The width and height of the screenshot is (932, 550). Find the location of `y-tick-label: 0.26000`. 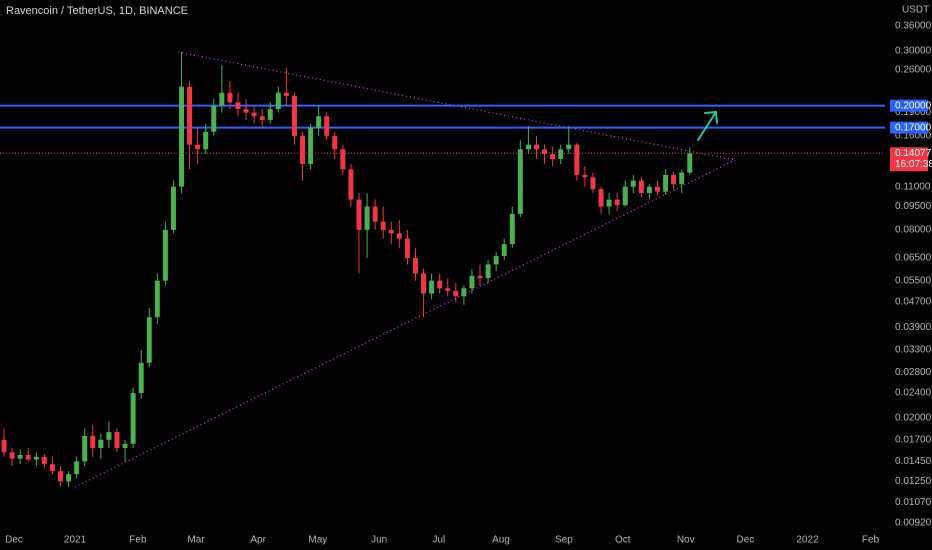

y-tick-label: 0.26000 is located at coordinates (913, 70).